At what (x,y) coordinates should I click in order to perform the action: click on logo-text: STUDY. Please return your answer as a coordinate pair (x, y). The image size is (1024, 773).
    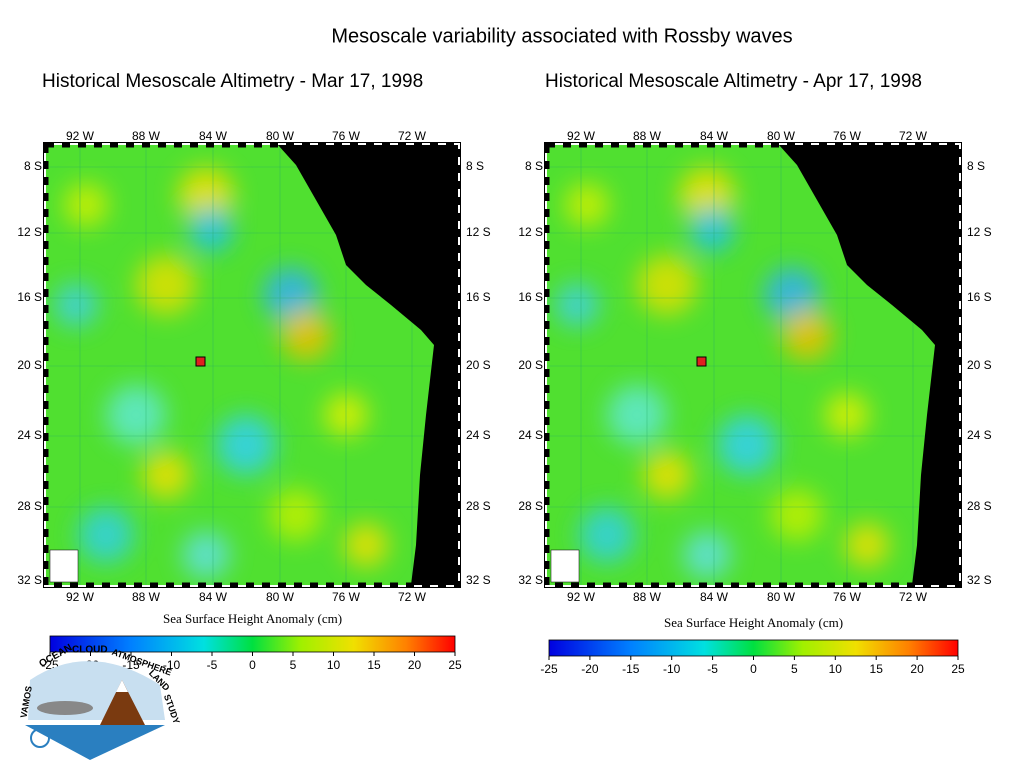
    Looking at the image, I should click on (172, 709).